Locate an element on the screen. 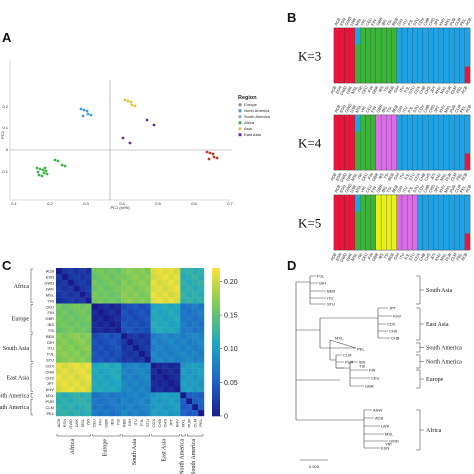 The image size is (474, 474). heatmap-col-label: YRI is located at coordinates (88, 422).